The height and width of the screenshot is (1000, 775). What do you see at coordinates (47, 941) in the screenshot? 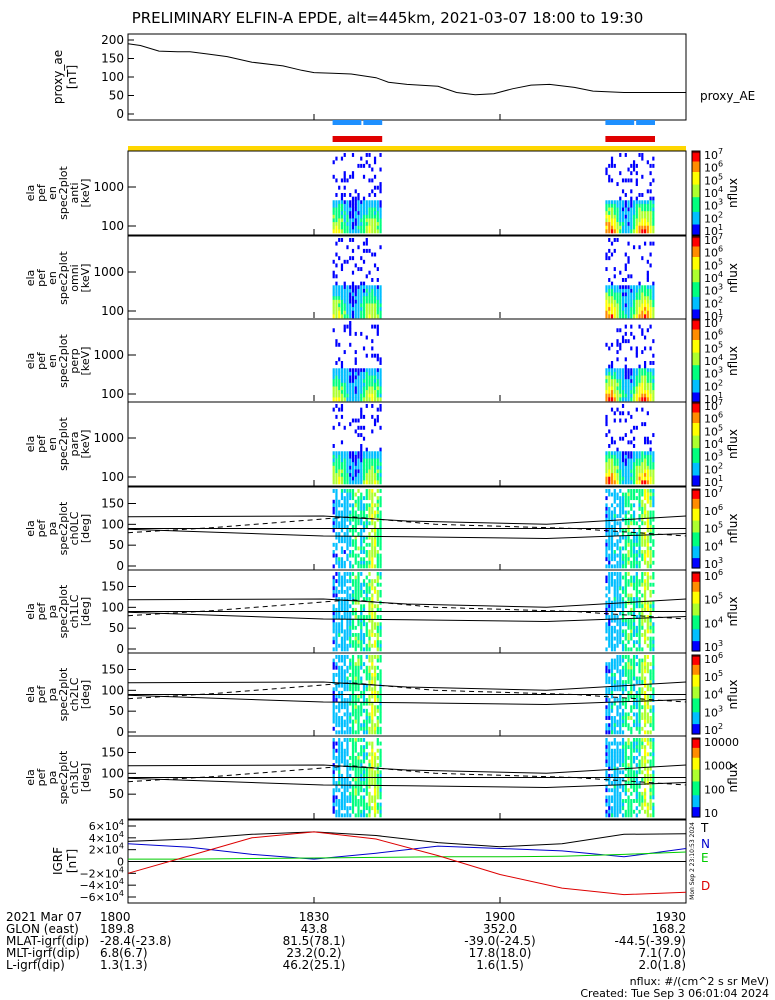
I see `footer-row-label: MLAT-igrf(dip)` at bounding box center [47, 941].